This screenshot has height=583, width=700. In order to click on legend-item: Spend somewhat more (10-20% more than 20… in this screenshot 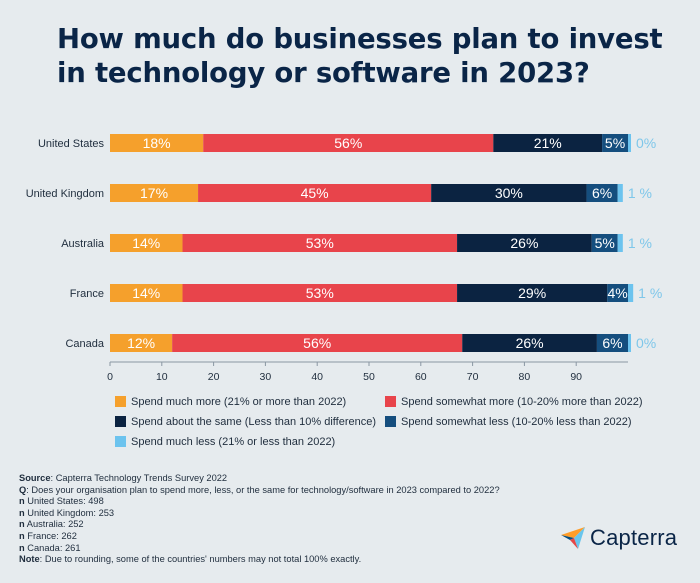, I will do `click(530, 401)`.